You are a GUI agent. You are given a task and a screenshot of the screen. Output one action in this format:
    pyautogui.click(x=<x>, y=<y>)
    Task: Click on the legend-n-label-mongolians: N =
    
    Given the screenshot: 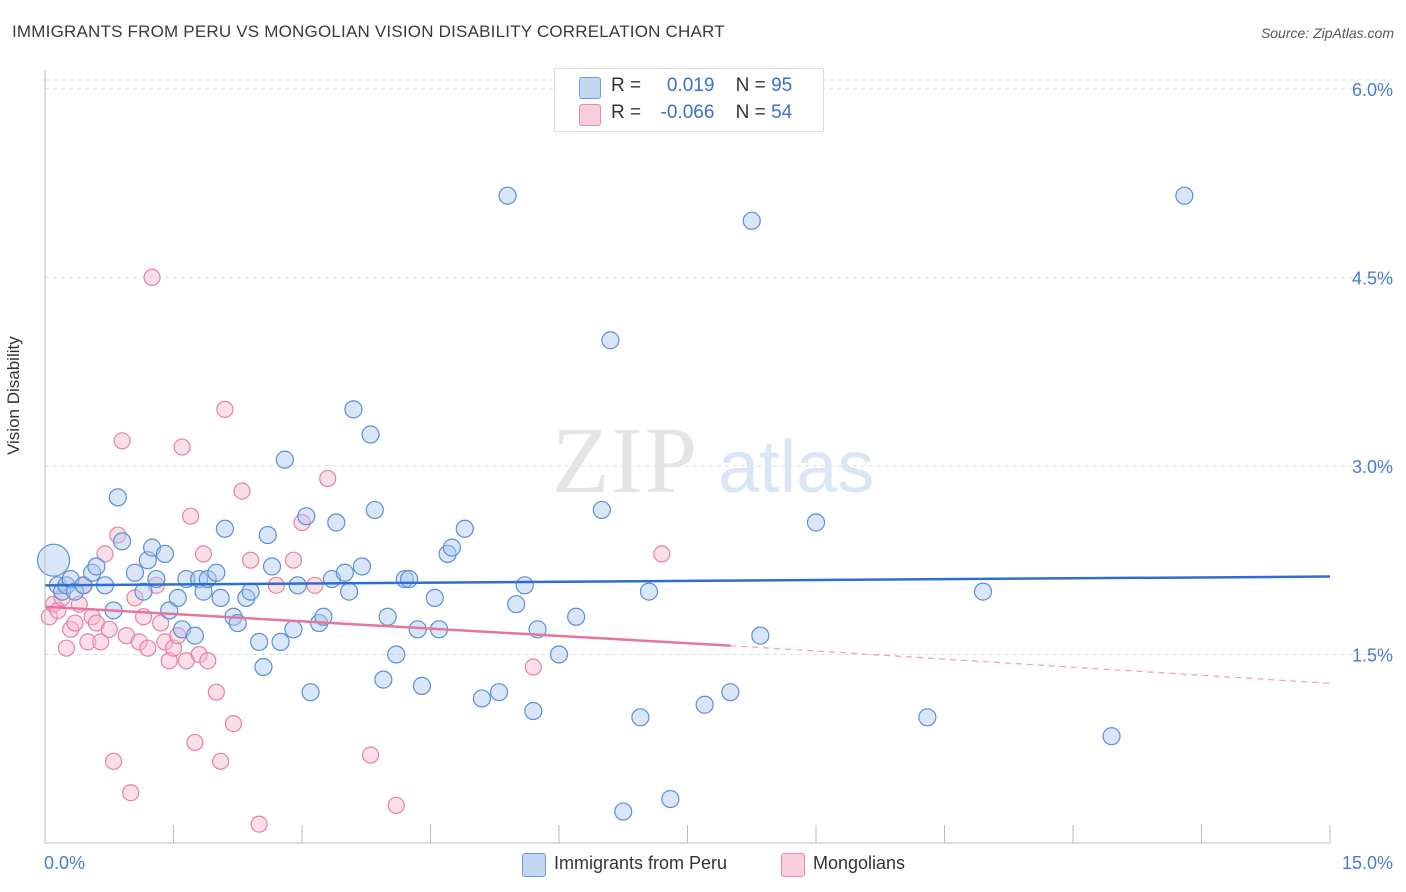 What is the action you would take?
    pyautogui.click(x=750, y=112)
    